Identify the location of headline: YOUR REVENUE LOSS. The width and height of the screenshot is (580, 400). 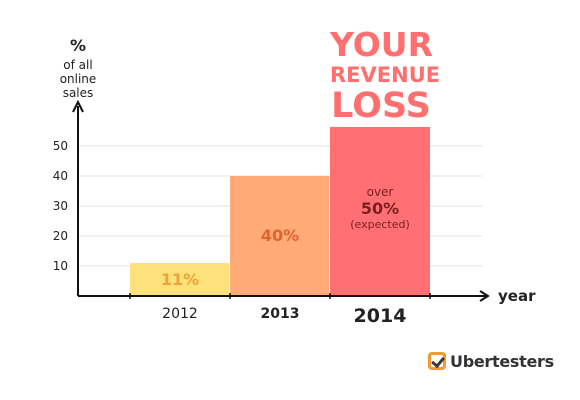
(385, 75).